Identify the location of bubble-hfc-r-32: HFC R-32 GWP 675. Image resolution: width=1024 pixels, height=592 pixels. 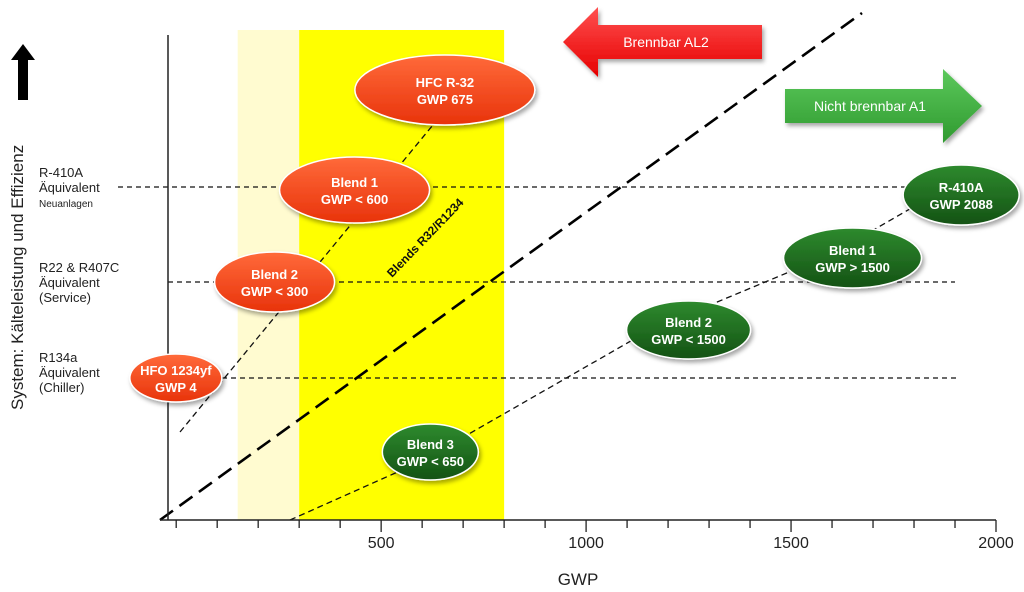
(445, 90).